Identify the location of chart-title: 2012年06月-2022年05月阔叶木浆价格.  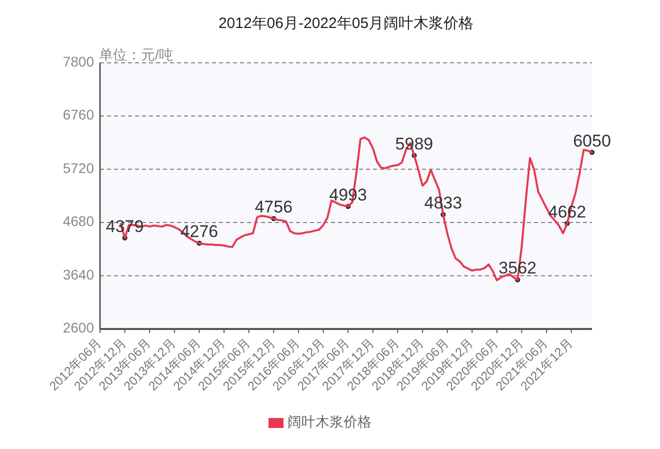
(346, 23).